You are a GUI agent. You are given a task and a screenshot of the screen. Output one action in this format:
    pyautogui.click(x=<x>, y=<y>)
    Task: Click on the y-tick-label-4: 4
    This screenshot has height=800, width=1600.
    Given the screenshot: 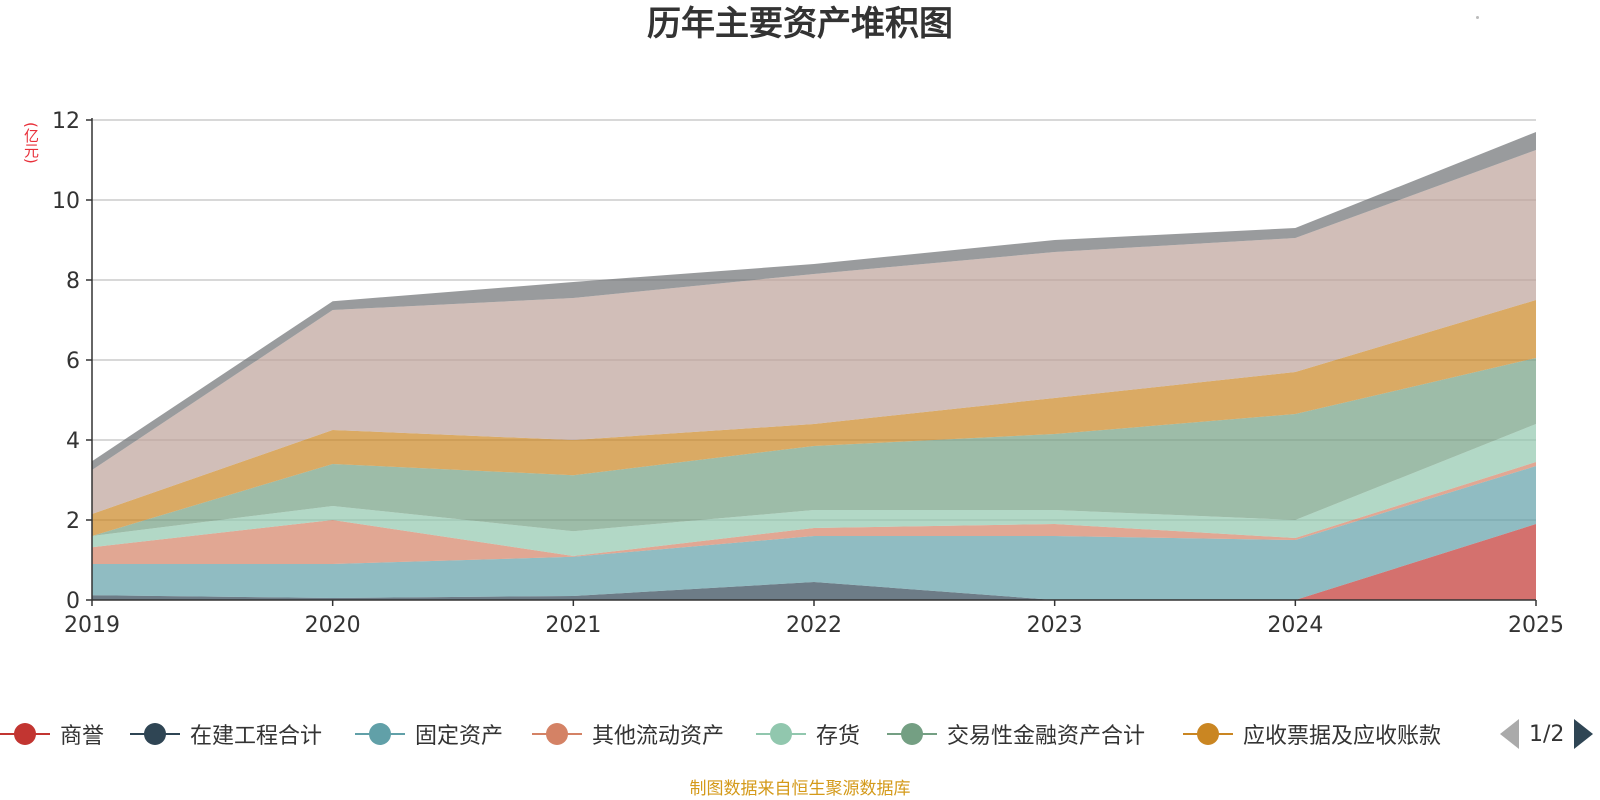 What is the action you would take?
    pyautogui.click(x=73, y=441)
    